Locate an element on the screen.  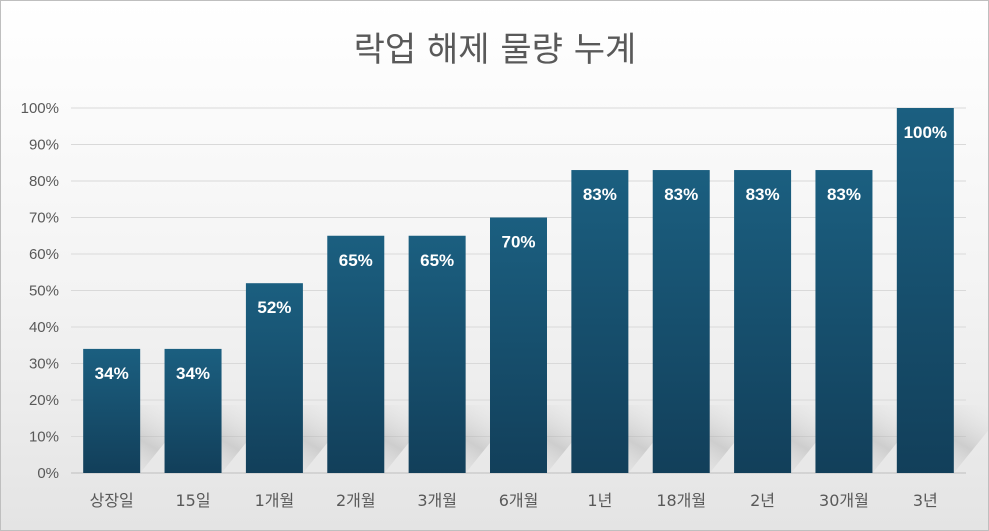
y-tick-label: 90% is located at coordinates (44, 145).